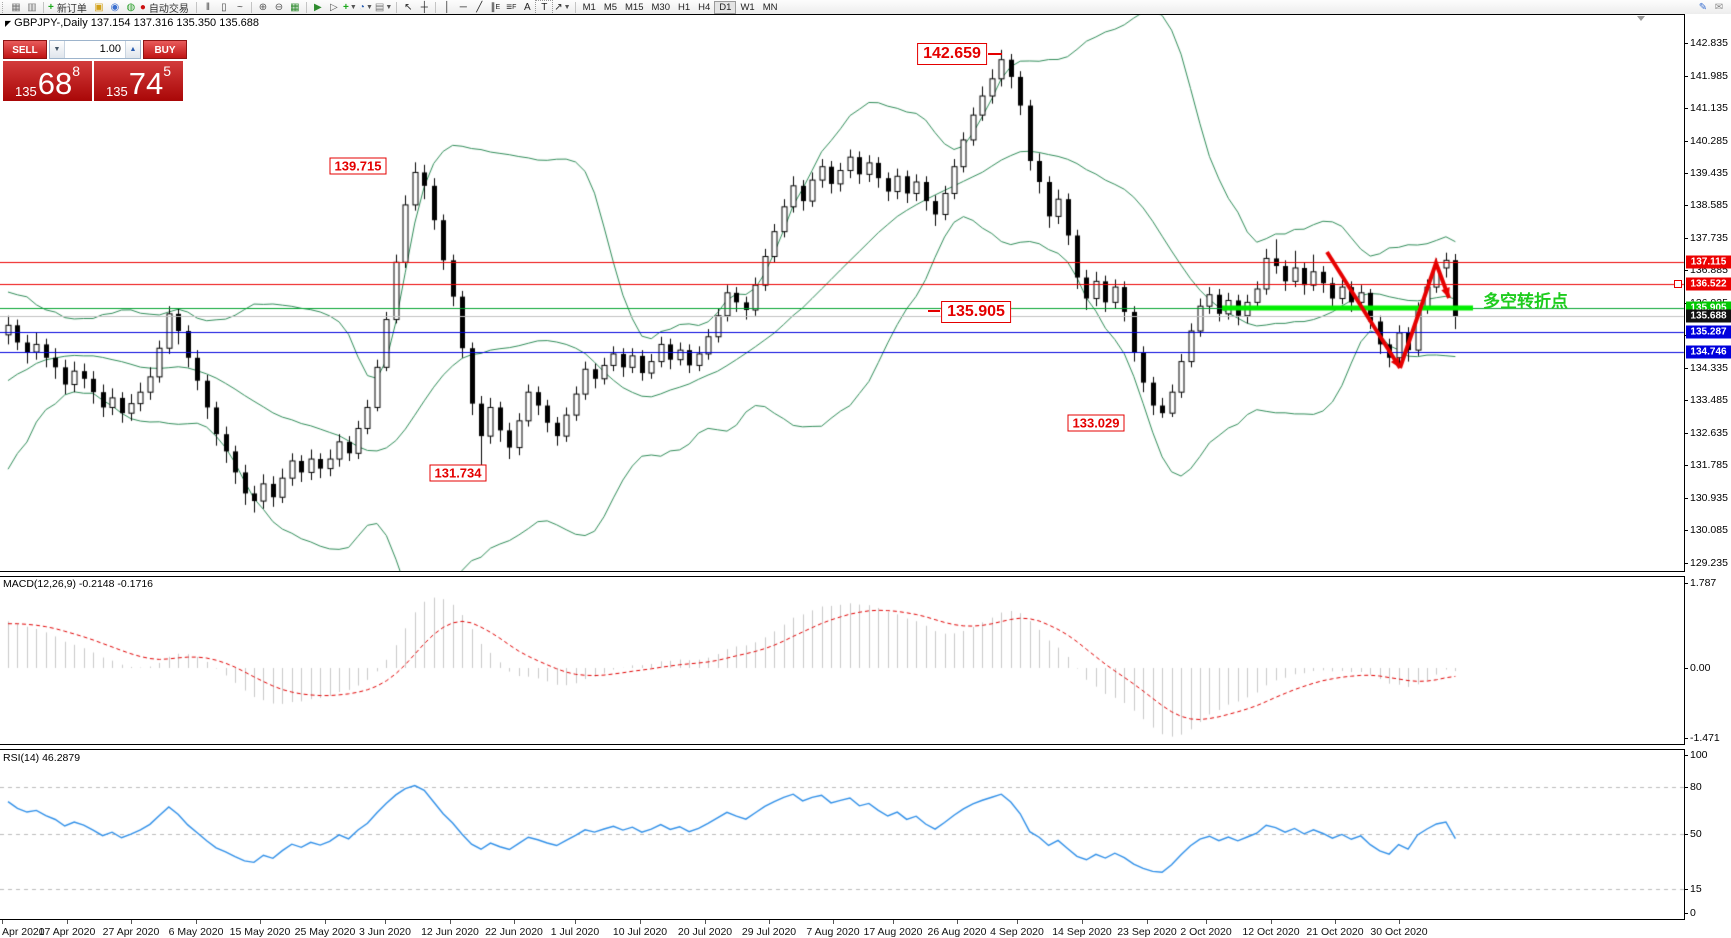  Describe the element at coordinates (1708, 332) in the screenshot. I see `price-line-tag: 135.287` at that location.